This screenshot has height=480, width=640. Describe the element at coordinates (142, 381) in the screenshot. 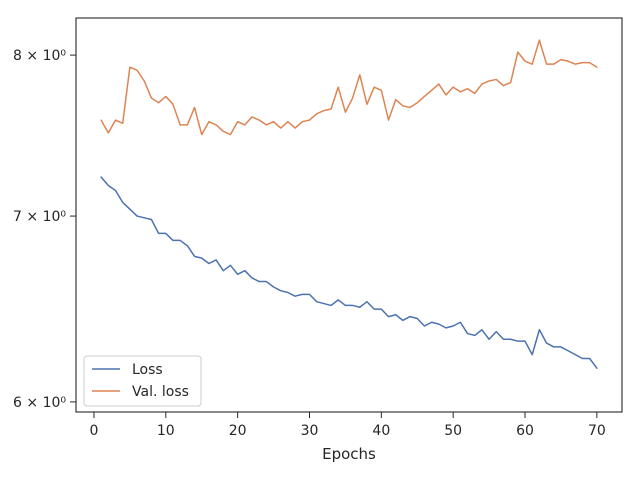

I see `legend: Loss Val. loss` at that location.